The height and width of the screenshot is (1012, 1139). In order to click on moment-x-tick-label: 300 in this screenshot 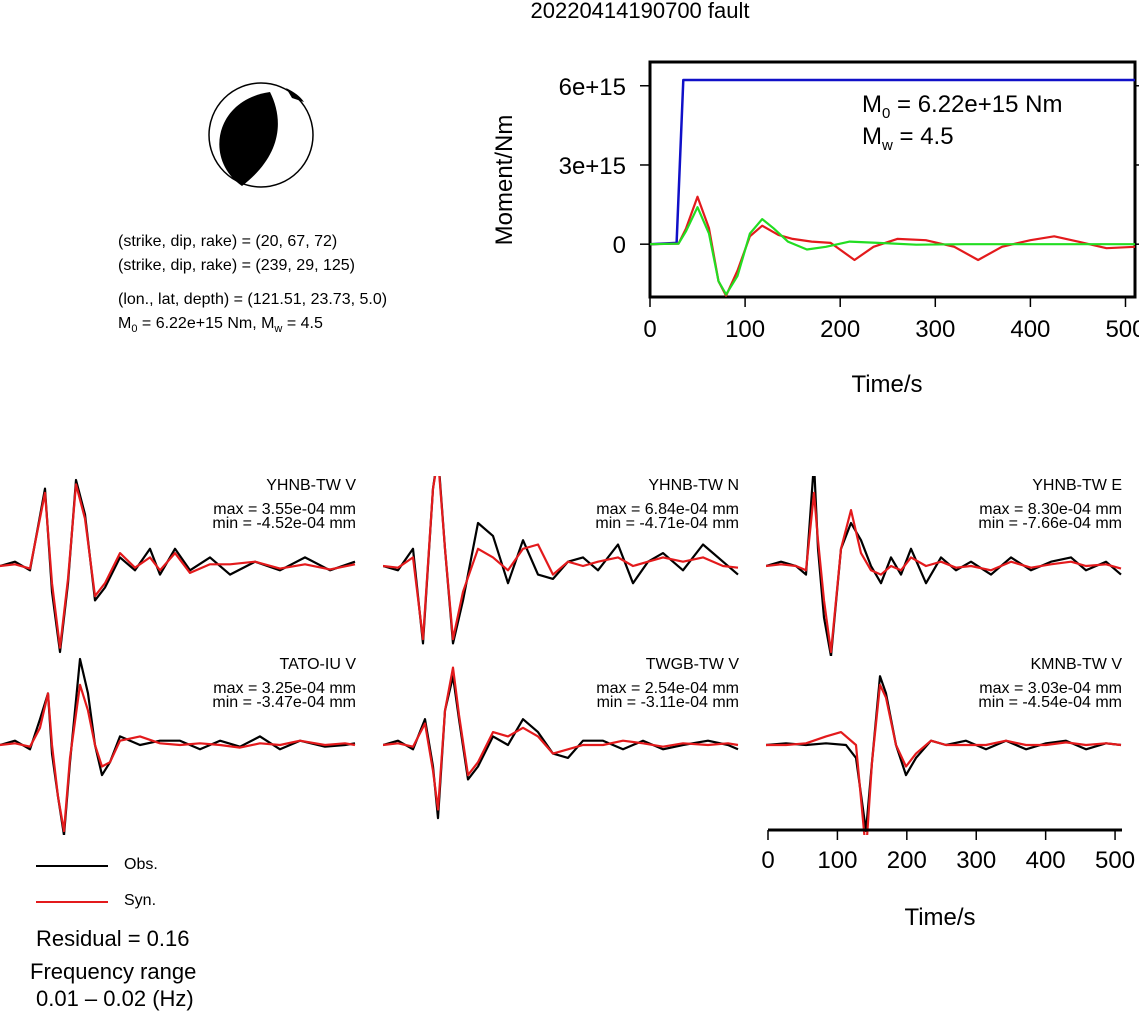, I will do `click(935, 329)`.